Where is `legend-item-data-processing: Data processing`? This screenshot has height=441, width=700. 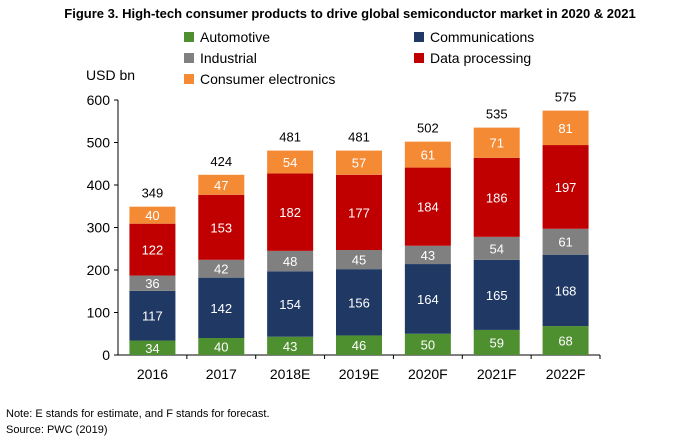
legend-item-data-processing: Data processing is located at coordinates (472, 58).